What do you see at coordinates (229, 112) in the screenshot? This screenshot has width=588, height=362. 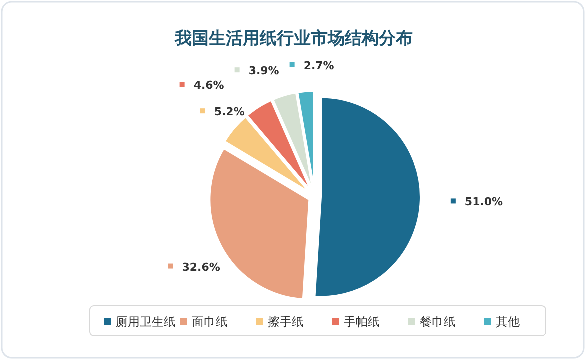 I see `data-label: 5.2%` at bounding box center [229, 112].